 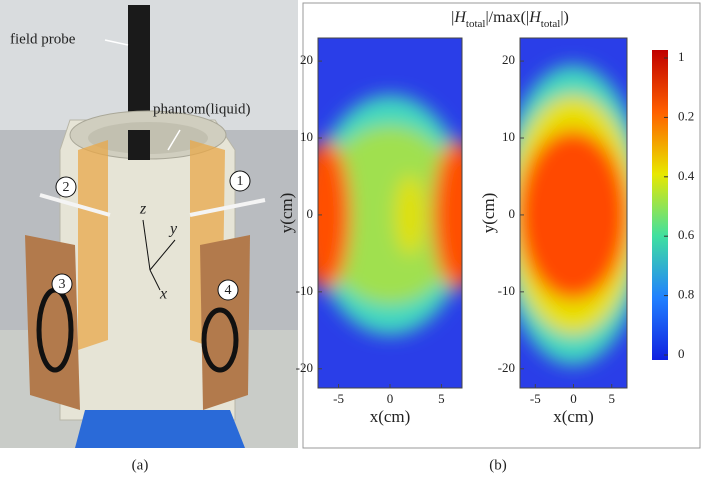 I want to click on port-label: 4, so click(x=228, y=290).